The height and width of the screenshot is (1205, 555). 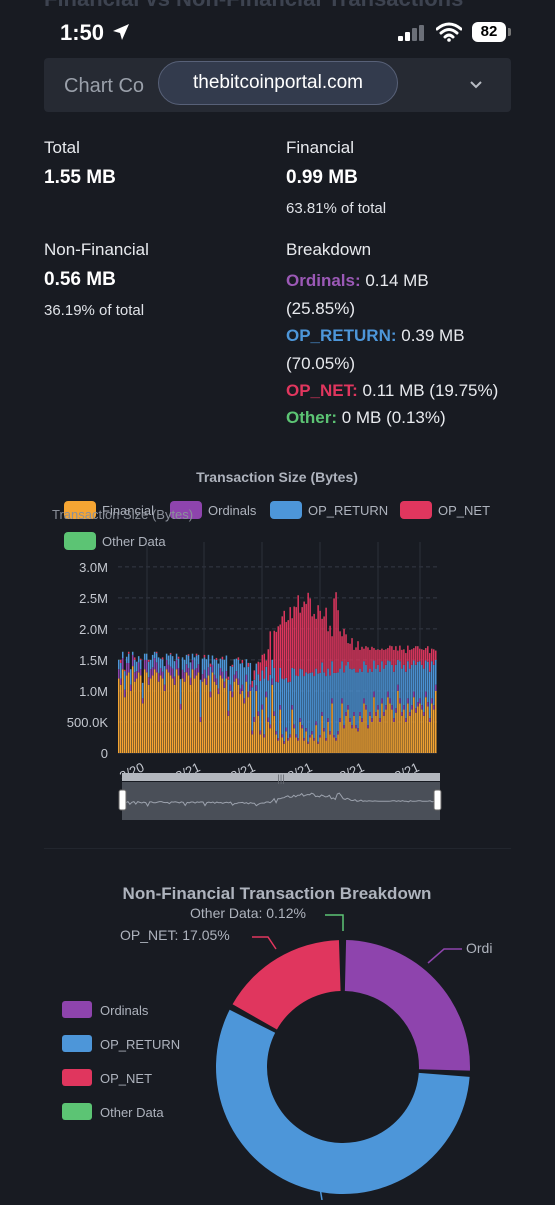 What do you see at coordinates (113, 1111) in the screenshot?
I see `donut-legend-item: Other Data` at bounding box center [113, 1111].